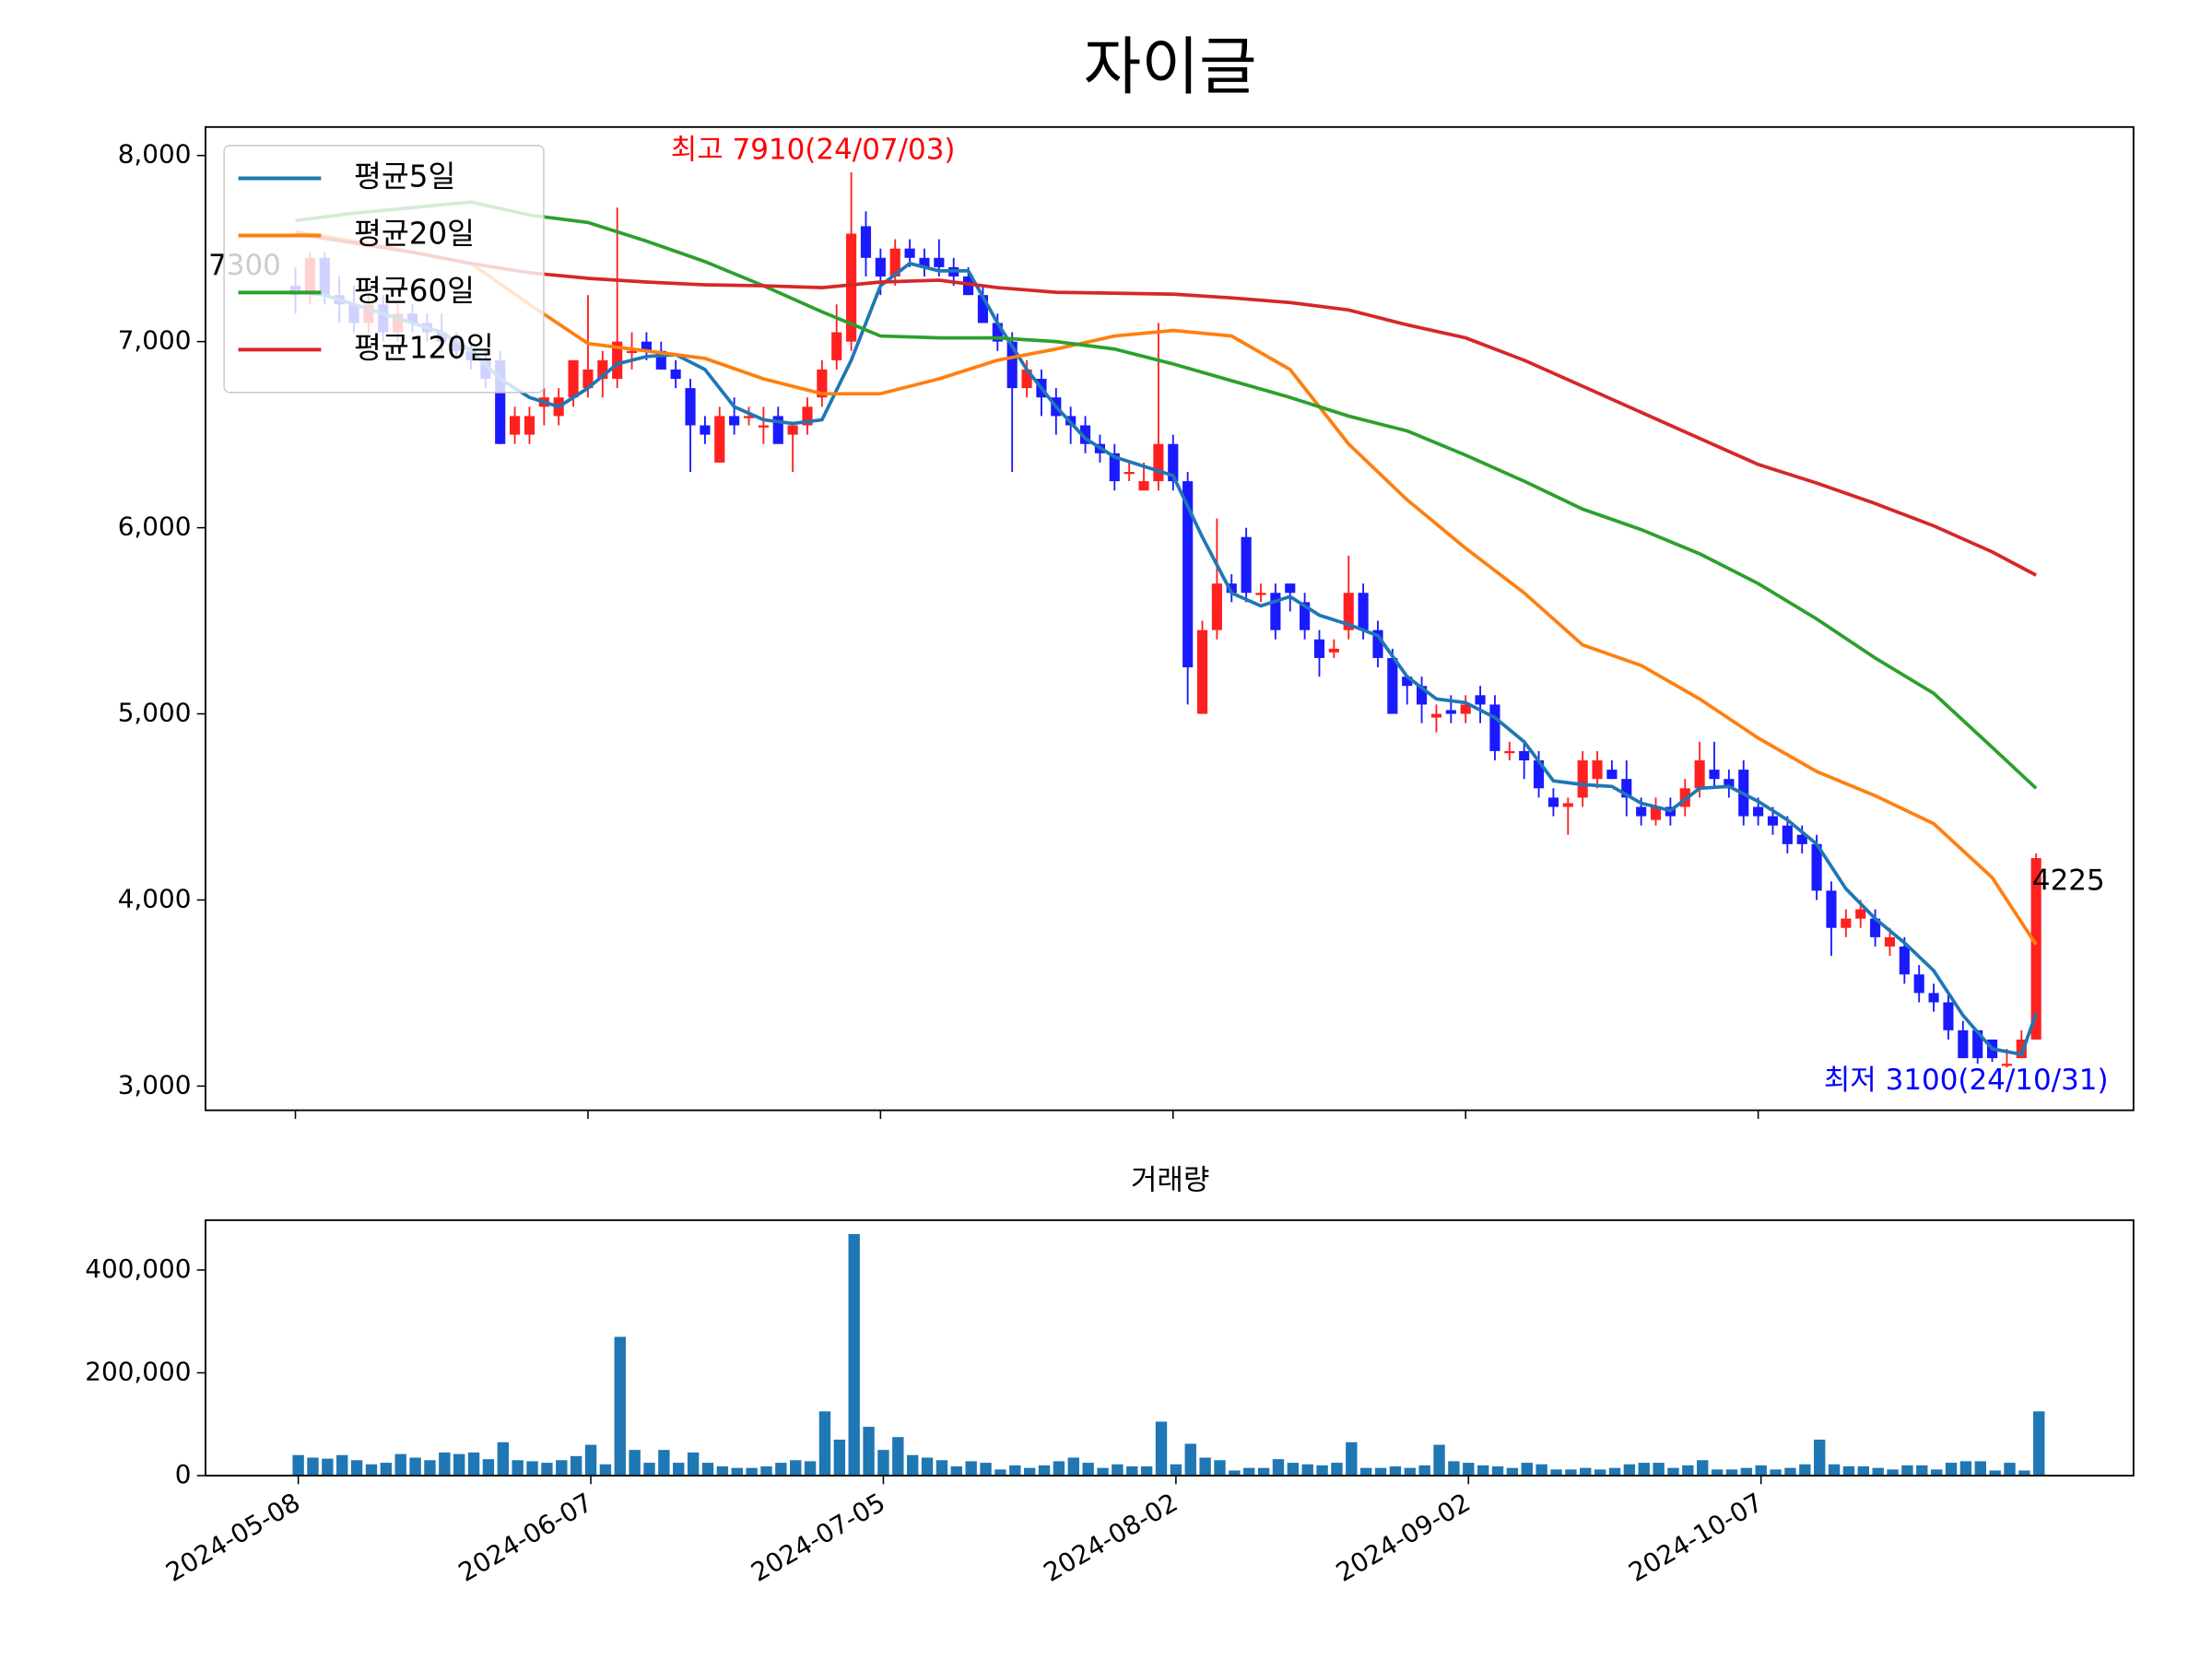 This screenshot has height=1659, width=2212. I want to click on volume-axes-frame, so click(1170, 1347).